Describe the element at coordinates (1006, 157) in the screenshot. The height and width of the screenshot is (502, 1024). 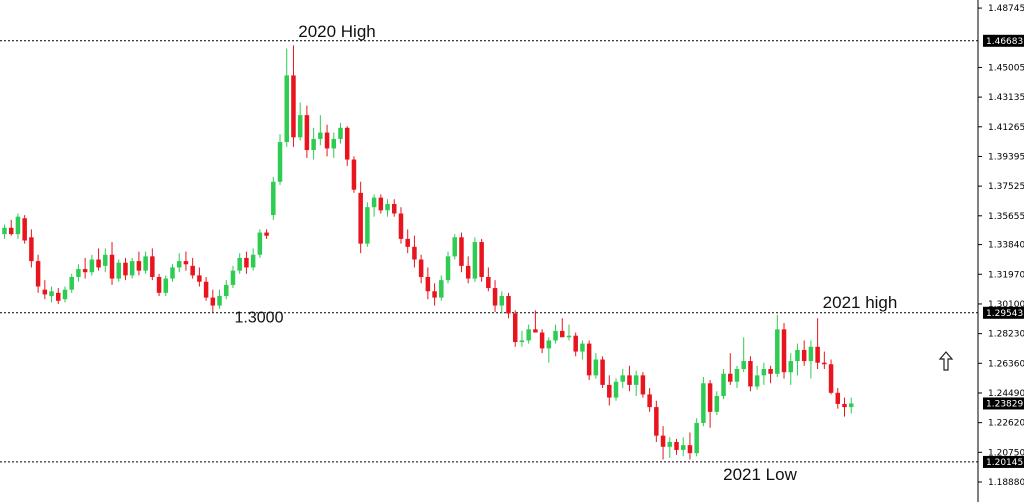
I see `y-tick-label: 1.39395` at that location.